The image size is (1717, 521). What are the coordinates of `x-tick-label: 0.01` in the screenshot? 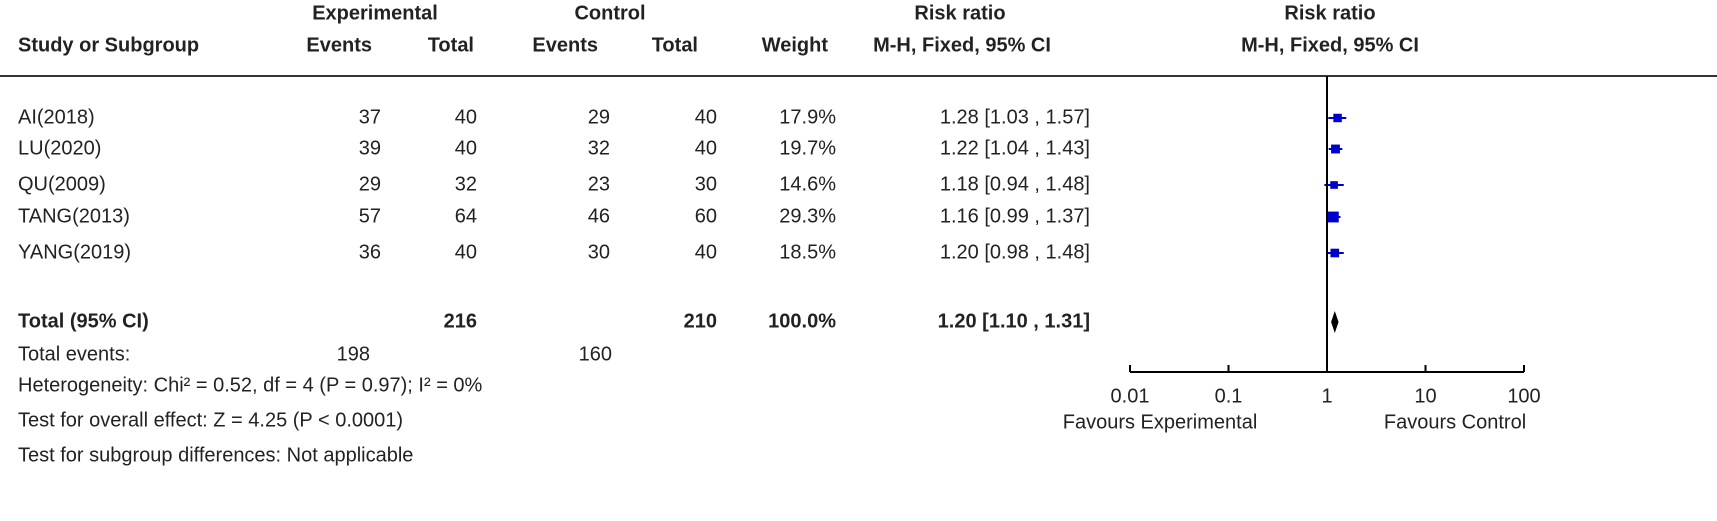 It's located at (1130, 396).